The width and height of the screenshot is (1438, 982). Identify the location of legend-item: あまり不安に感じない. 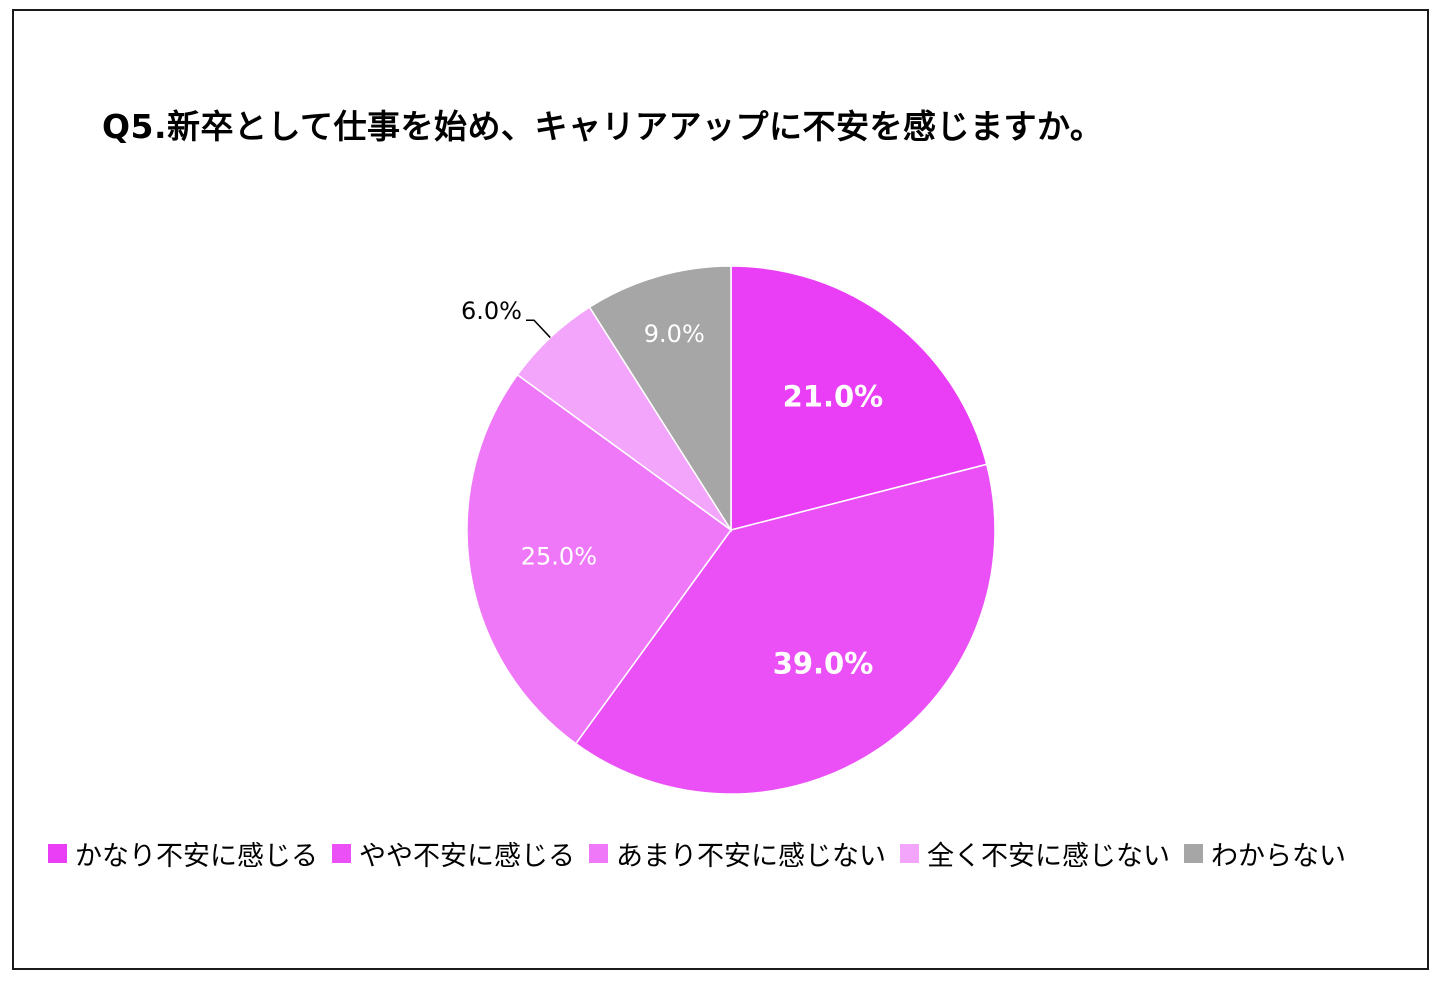
(737, 853).